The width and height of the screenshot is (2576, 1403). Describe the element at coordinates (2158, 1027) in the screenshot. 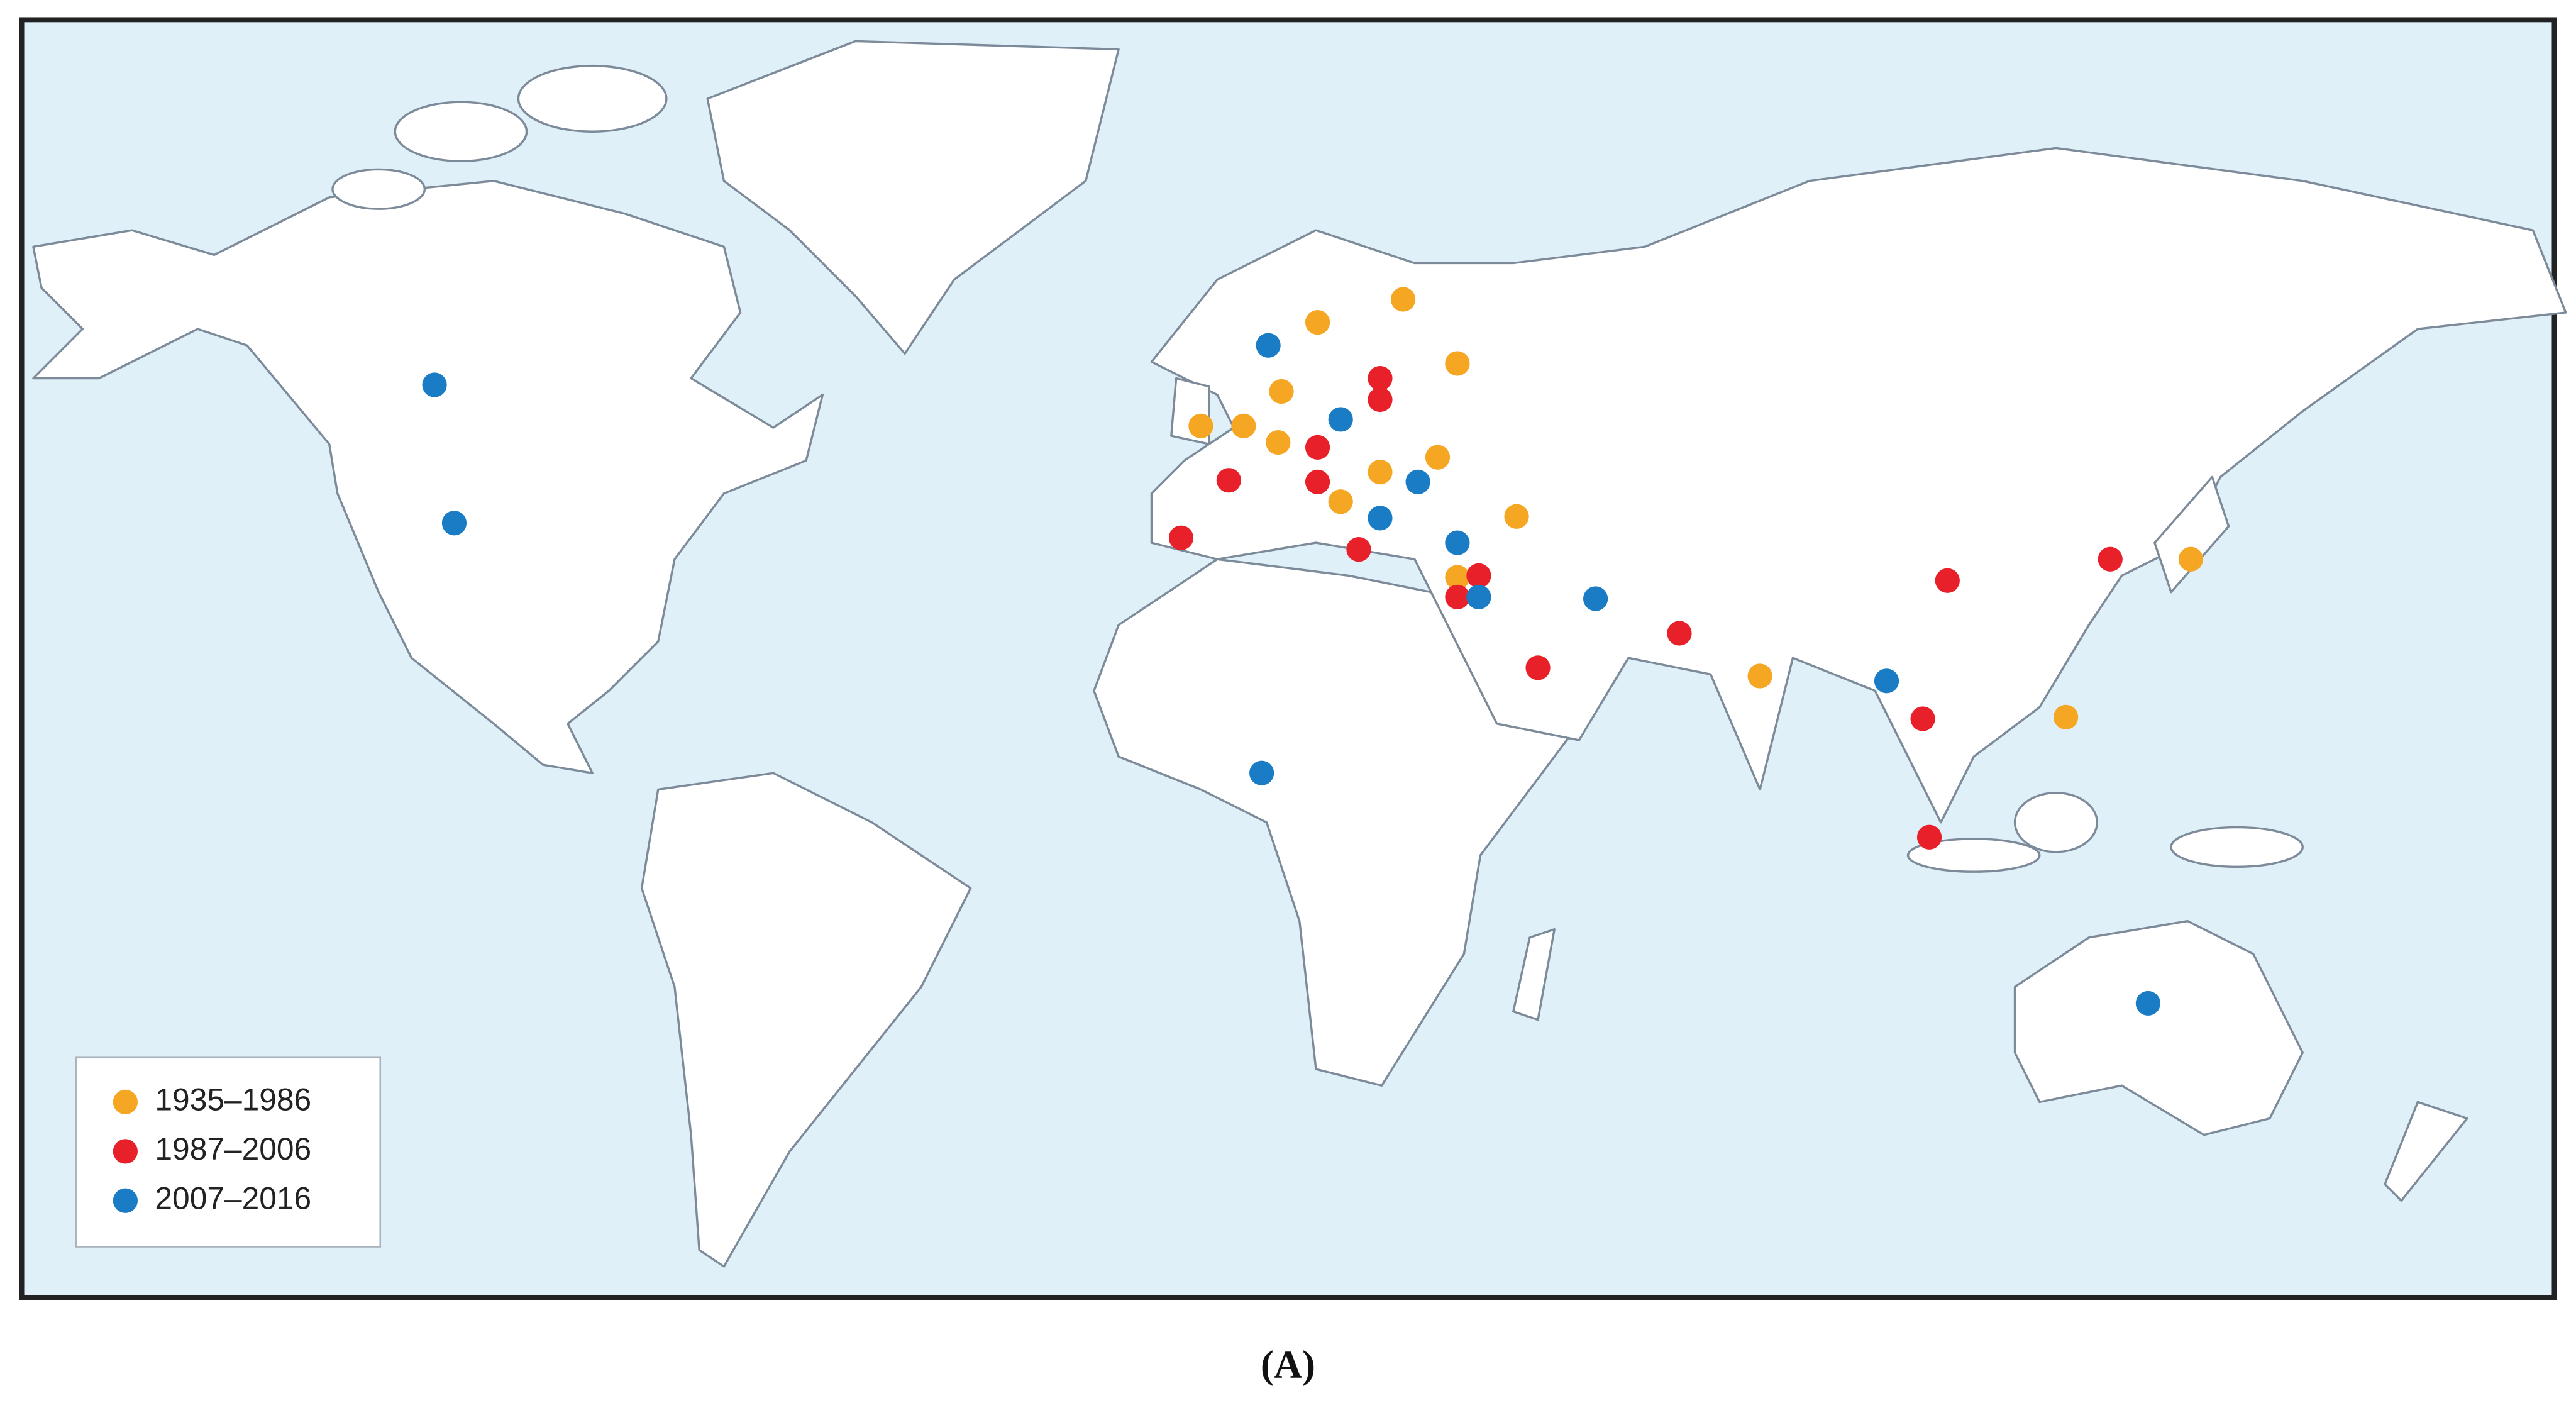

I see `australia` at that location.